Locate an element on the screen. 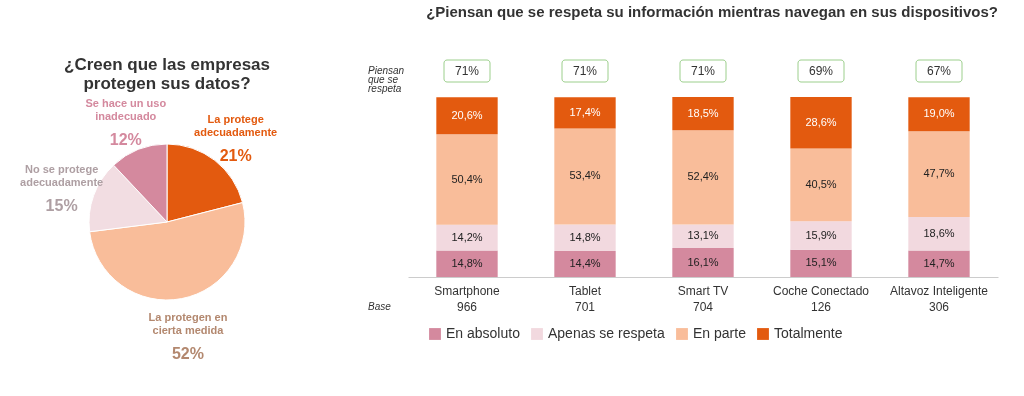 This screenshot has height=396, width=1024. text: 126 is located at coordinates (821, 307).